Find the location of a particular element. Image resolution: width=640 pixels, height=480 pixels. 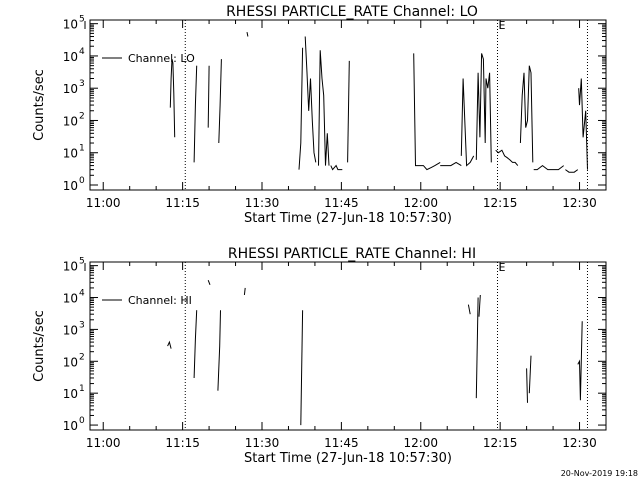

legend-label: Channel: LO is located at coordinates (161, 58).